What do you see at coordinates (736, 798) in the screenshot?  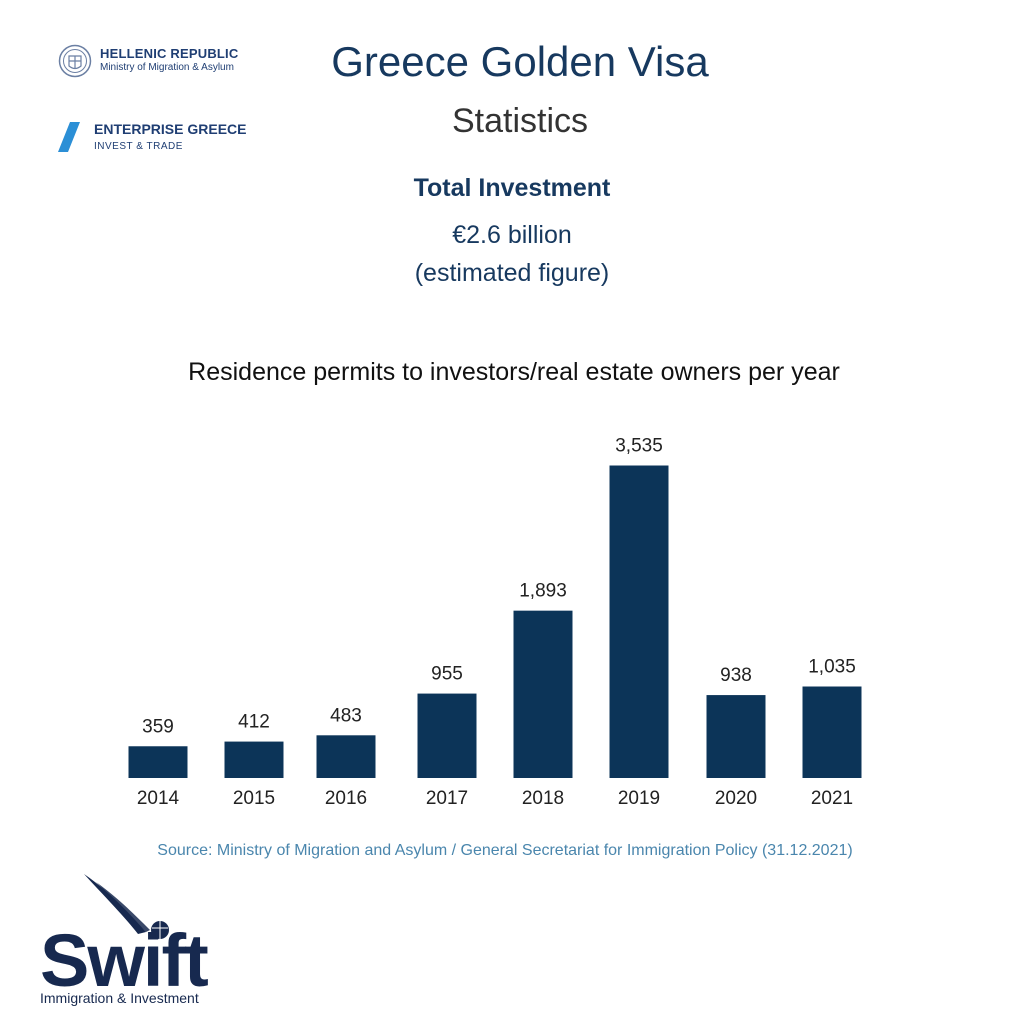 I see `category-label-2020: 2020` at bounding box center [736, 798].